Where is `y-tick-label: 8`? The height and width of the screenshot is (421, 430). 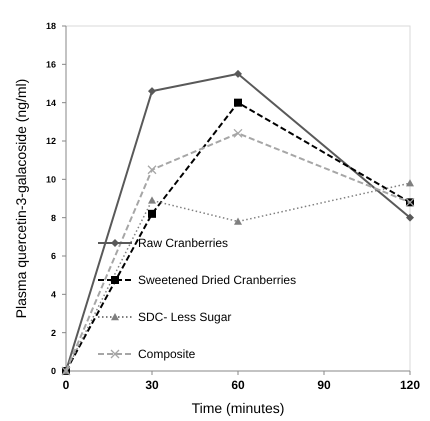 y-tick-label: 8 is located at coordinates (53, 217).